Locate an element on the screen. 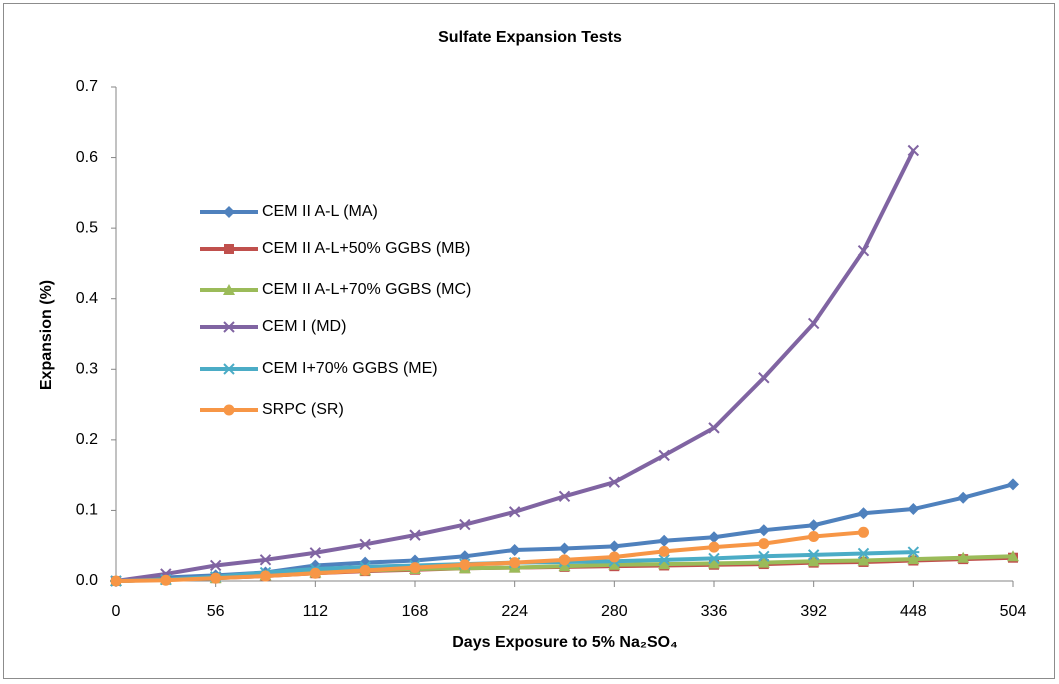  chart-title: Sulfate Expansion Tests is located at coordinates (530, 37).